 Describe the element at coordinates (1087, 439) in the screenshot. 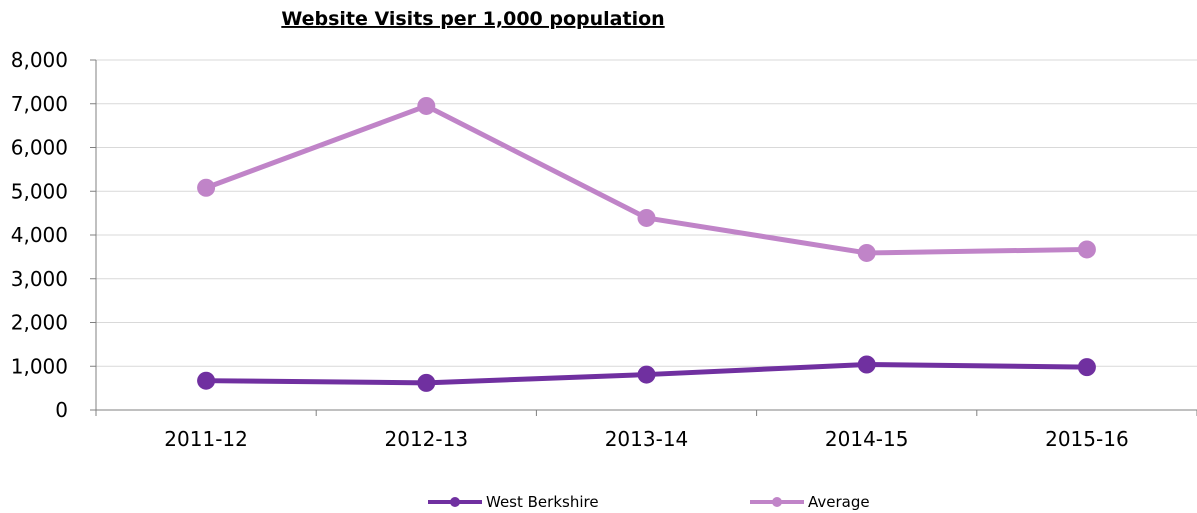

I see `x-tick-label: 2015-16` at that location.